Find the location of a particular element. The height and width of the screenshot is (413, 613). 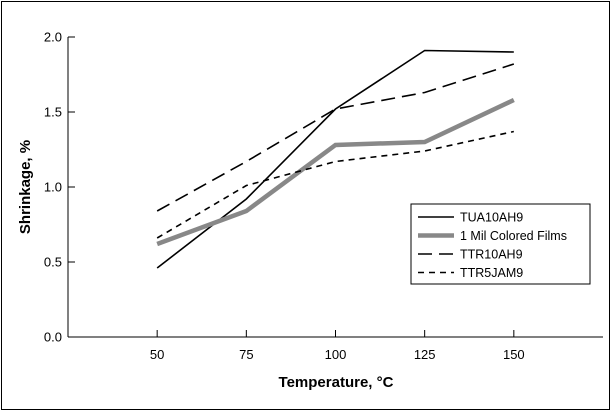

y-tick-label: 0.5 is located at coordinates (53, 262).